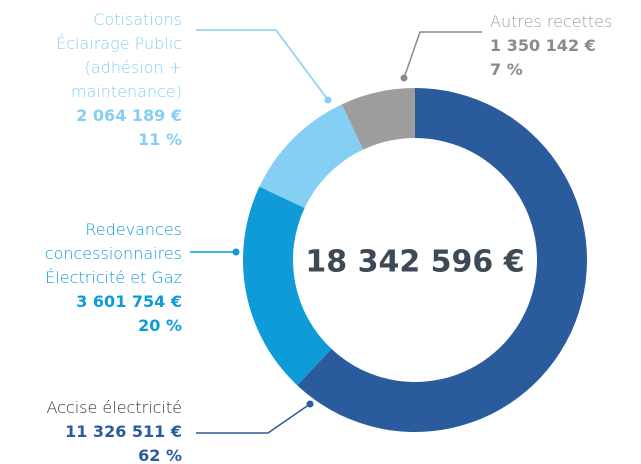 This screenshot has width=641, height=464. I want to click on value-label: 11 %, so click(160, 139).